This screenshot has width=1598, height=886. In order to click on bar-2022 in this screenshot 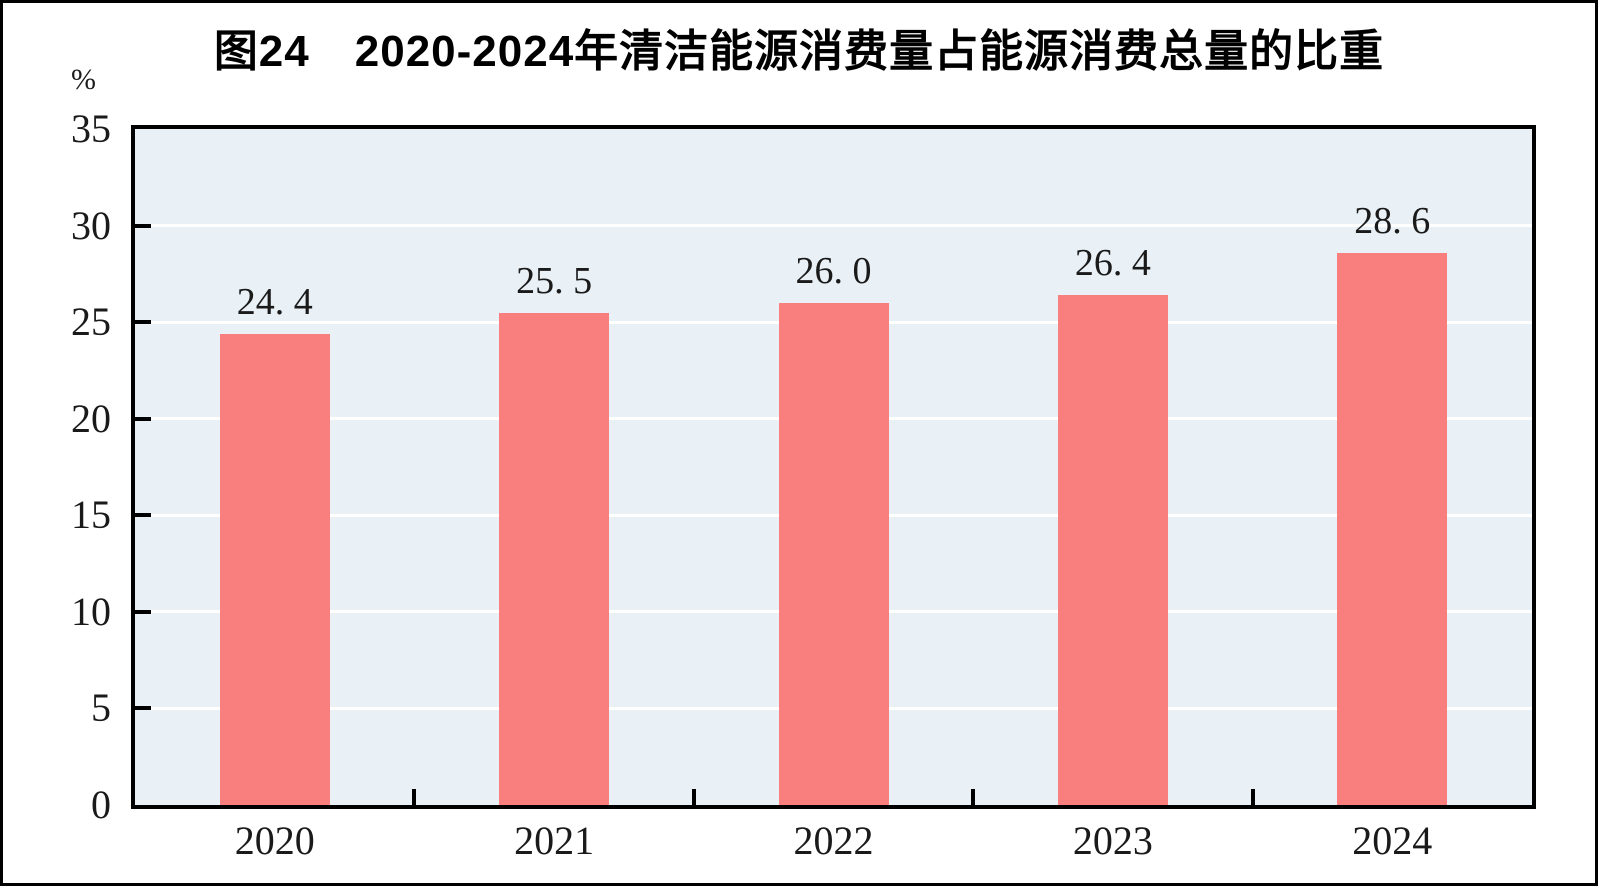, I will do `click(833, 553)`.